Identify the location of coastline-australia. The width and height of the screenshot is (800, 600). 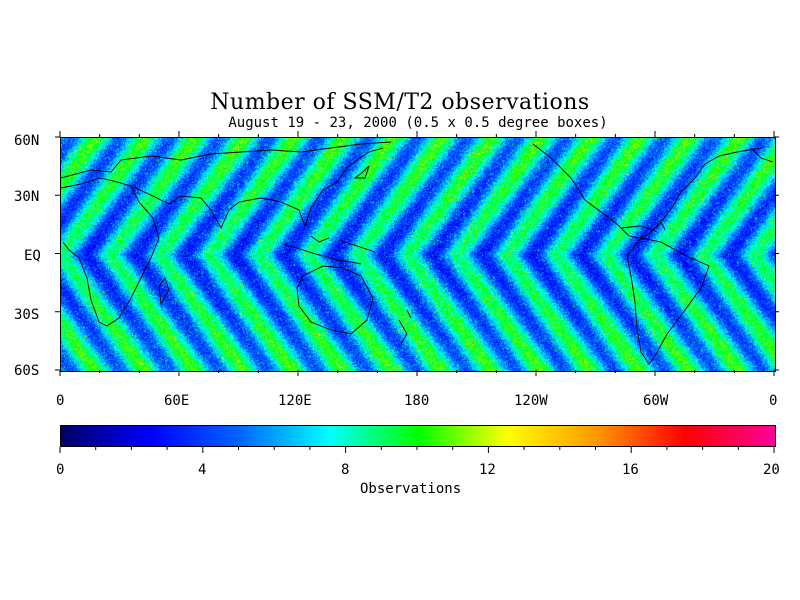
(335, 300).